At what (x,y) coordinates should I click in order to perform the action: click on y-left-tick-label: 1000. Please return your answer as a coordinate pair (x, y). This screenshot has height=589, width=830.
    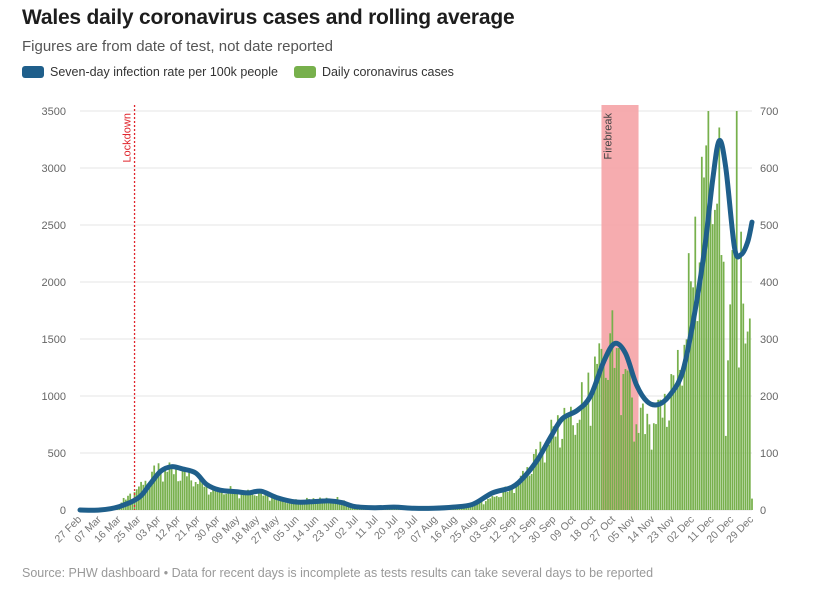
    Looking at the image, I should click on (54, 397).